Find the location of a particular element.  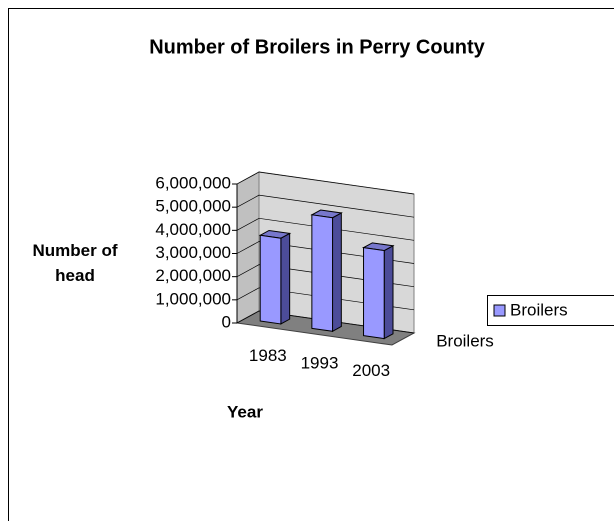

y-tick-label: 5,000,000 is located at coordinates (193, 206).